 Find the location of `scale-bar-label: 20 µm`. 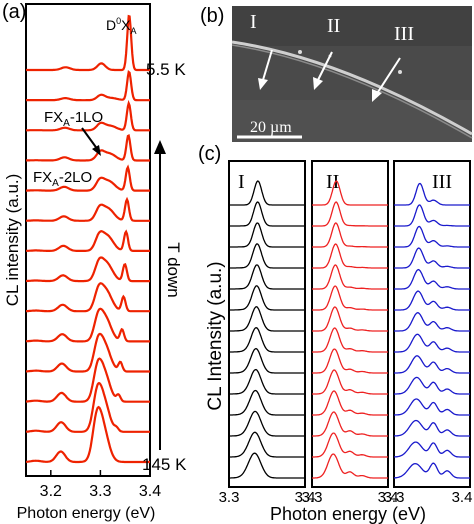

scale-bar-label: 20 µm is located at coordinates (271, 127).